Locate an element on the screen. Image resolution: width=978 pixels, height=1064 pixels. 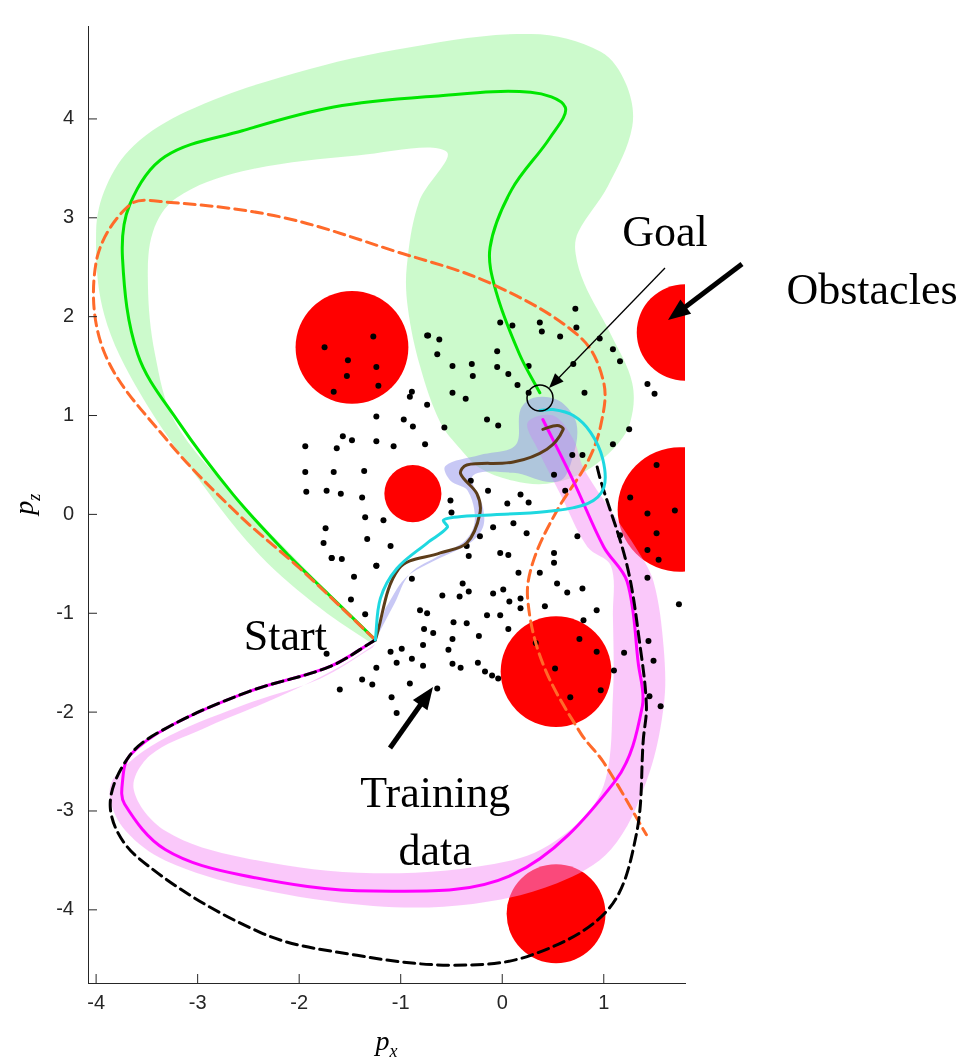
y-tick-label: 3 is located at coordinates (68, 216).